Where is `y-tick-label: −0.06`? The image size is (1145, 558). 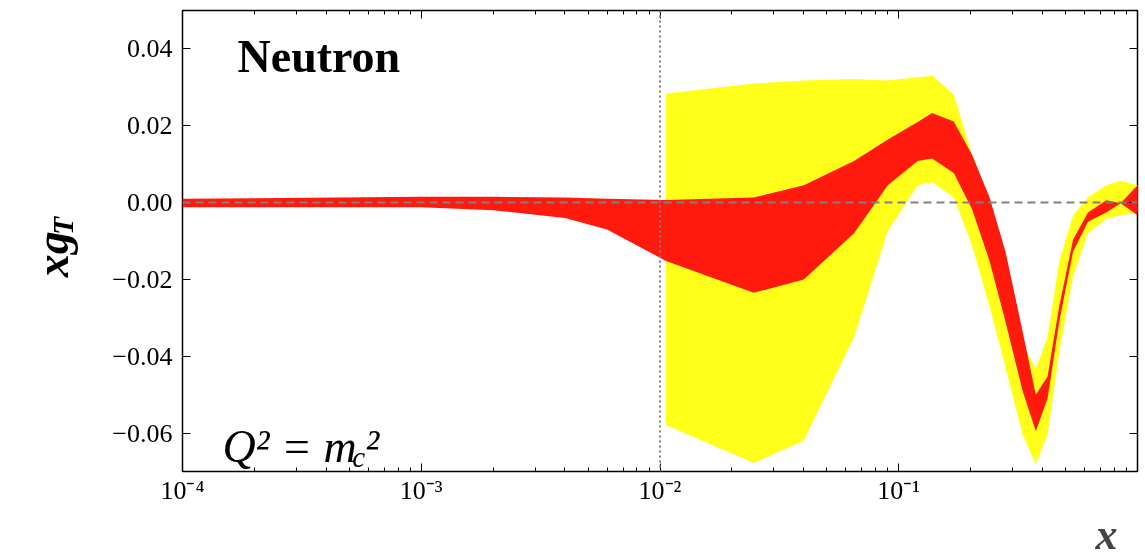
y-tick-label: −0.06 is located at coordinates (142, 433).